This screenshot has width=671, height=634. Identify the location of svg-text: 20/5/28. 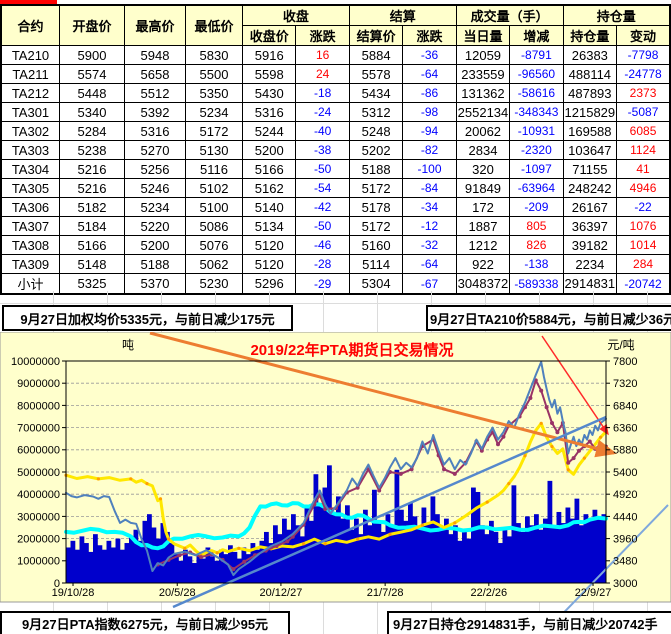
(177, 593).